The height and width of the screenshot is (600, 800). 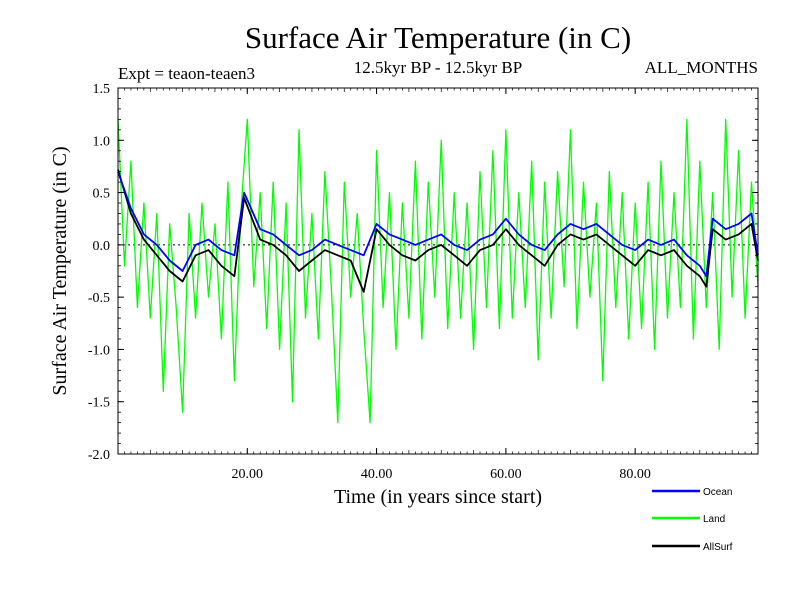 I want to click on legend: Ocean Land AllSurf, so click(x=692, y=520).